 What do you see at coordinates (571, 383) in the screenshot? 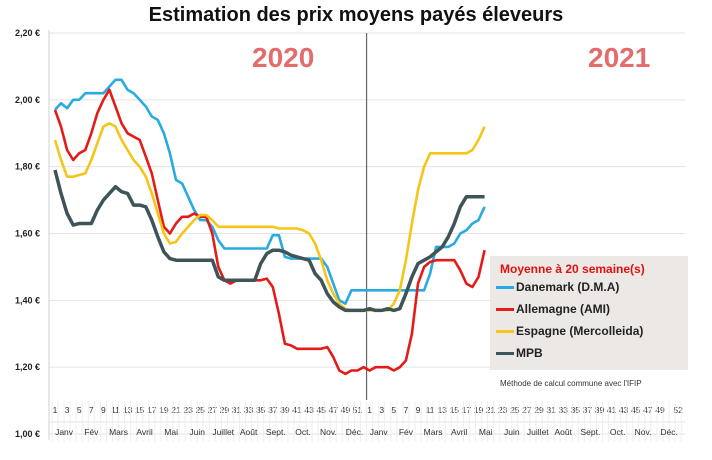
I see `method-note: Méthode de calcul commune avec l'IFIP` at bounding box center [571, 383].